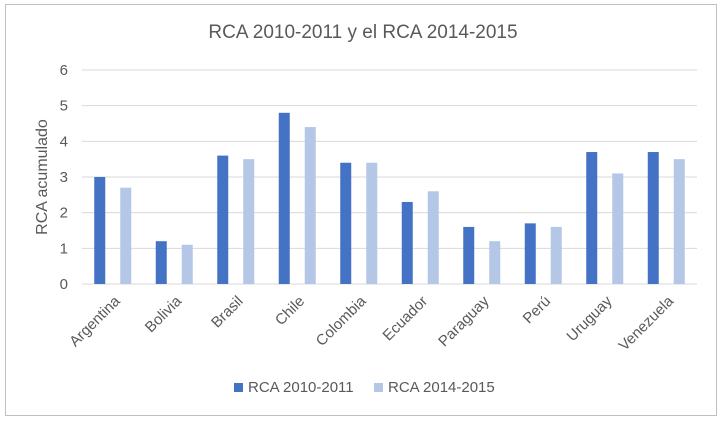 This screenshot has width=726, height=425. I want to click on x-category-label: Uruguay, so click(589, 318).